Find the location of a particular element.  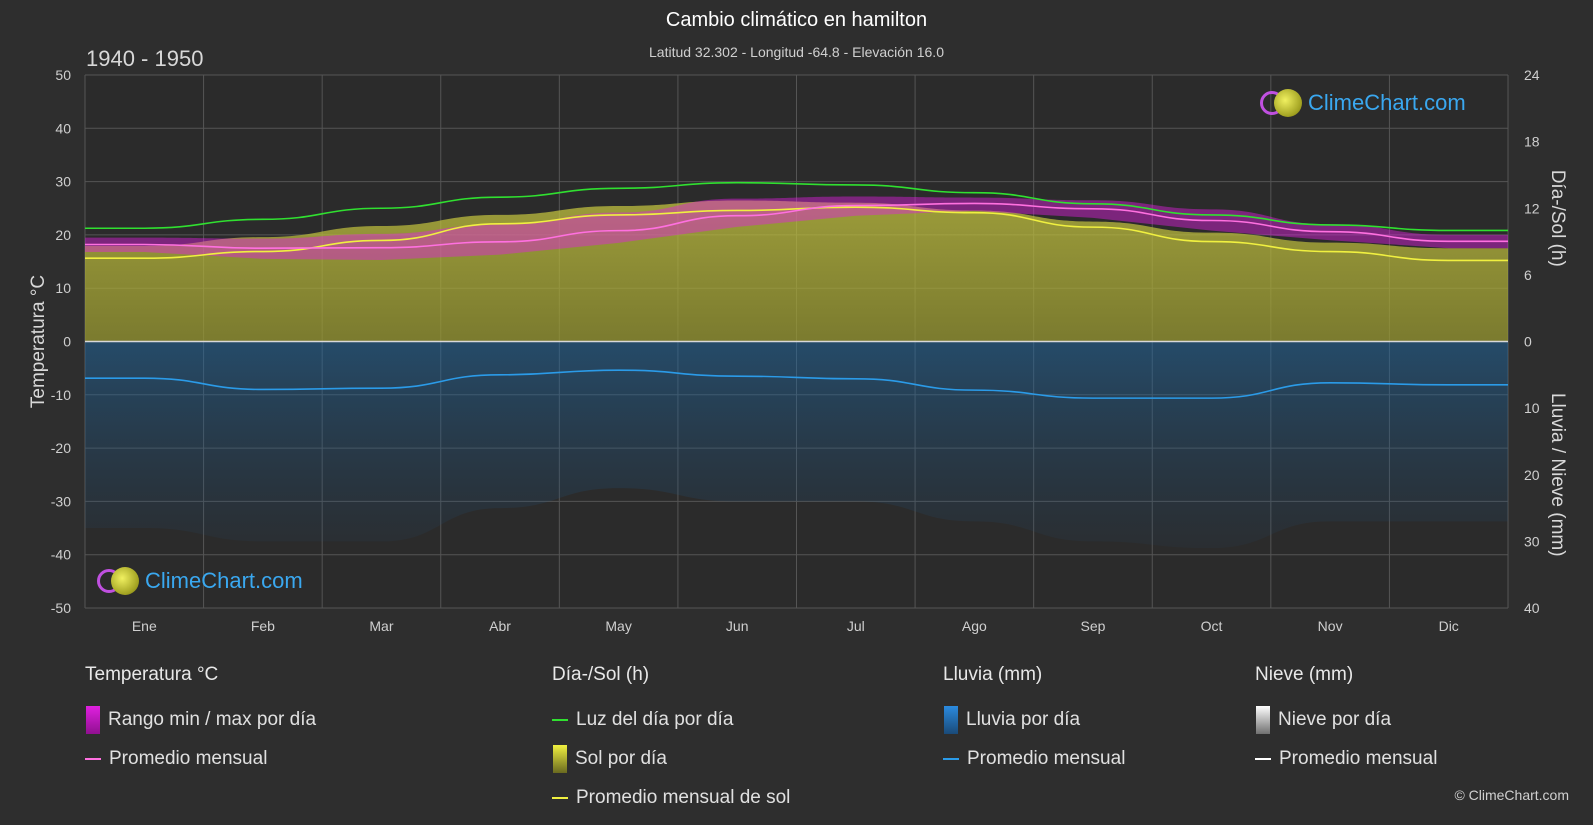

y-left-tick-label: 50 is located at coordinates (63, 75).